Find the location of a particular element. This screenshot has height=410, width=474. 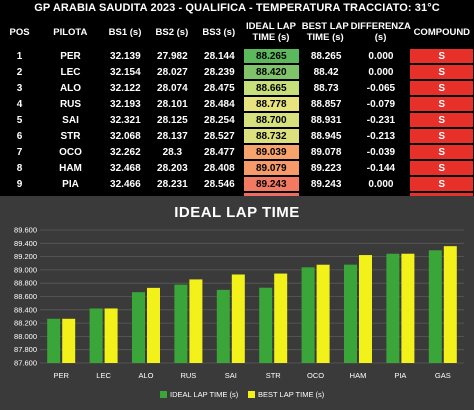

row-best: 89.243 is located at coordinates (326, 184).